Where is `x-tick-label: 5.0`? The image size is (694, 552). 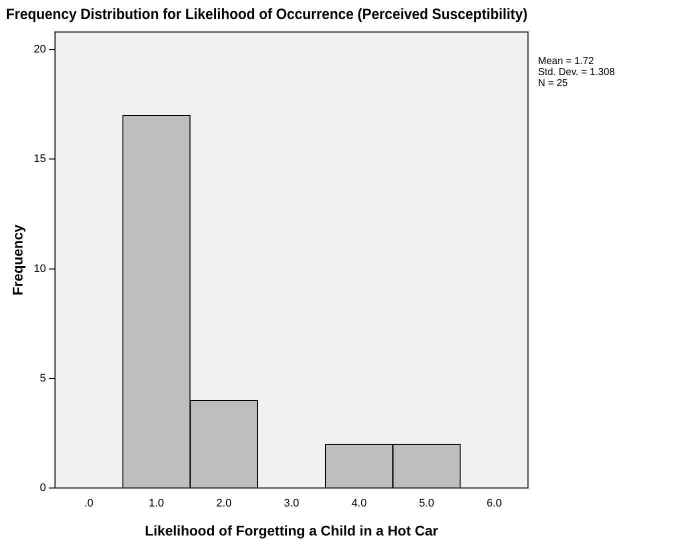
x-tick-label: 5.0 is located at coordinates (426, 504).